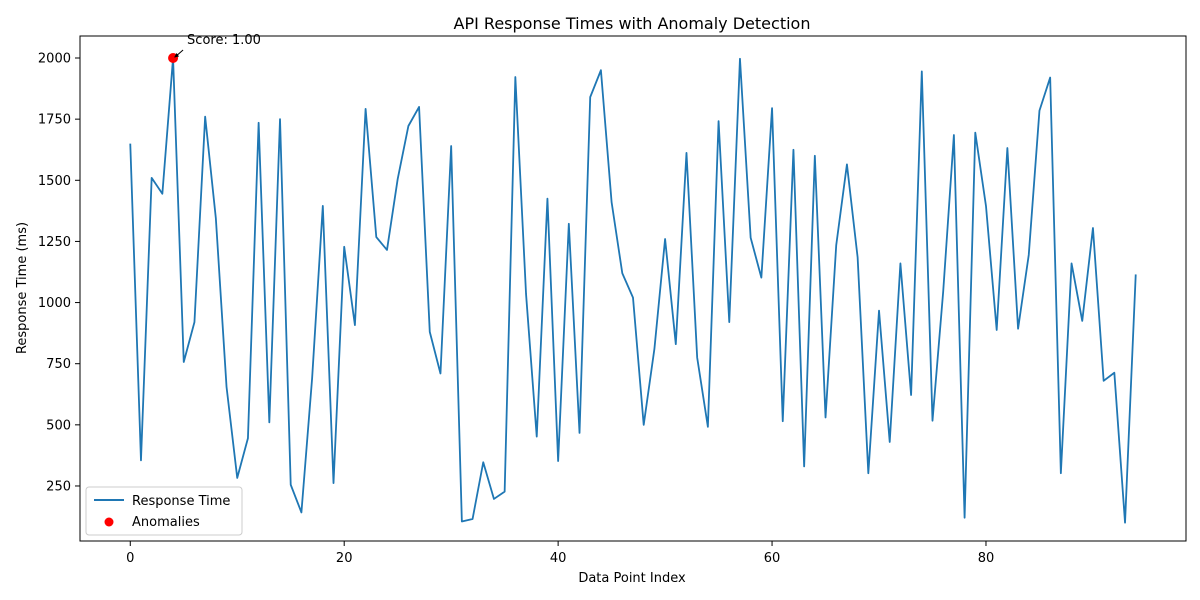  Describe the element at coordinates (632, 578) in the screenshot. I see `x-axis-label: Data Point Index` at that location.